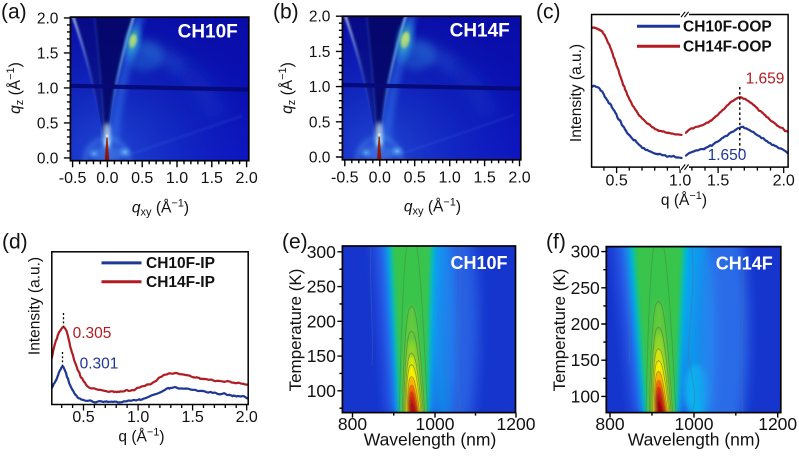 Image resolution: width=799 pixels, height=456 pixels. Describe the element at coordinates (99, 364) in the screenshot. I see `svg-text: 0.301` at that location.